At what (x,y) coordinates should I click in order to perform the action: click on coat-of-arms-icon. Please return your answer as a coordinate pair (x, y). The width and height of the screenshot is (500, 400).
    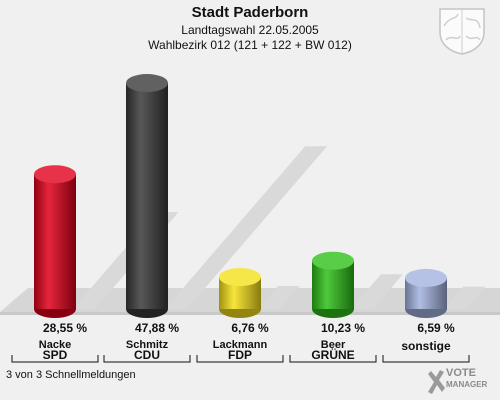
    Looking at the image, I should click on (462, 31).